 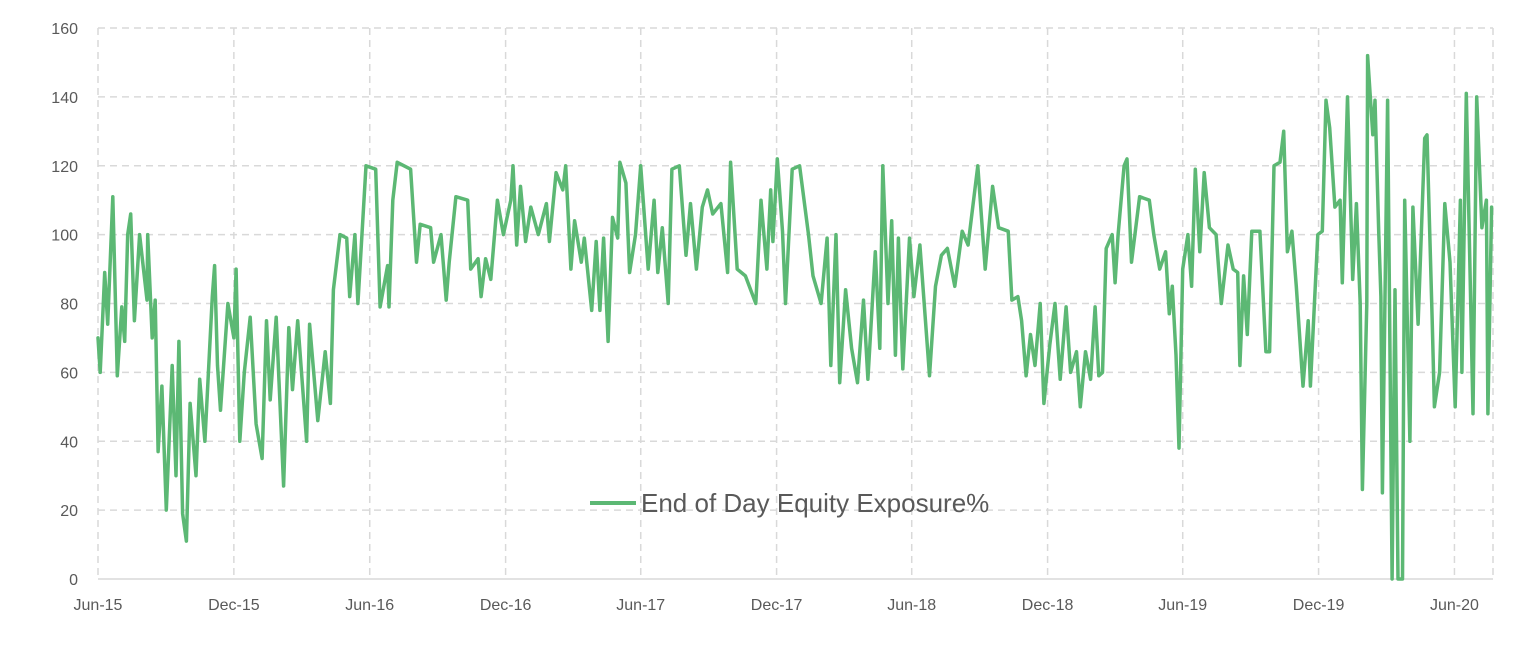 I want to click on y-tick-label: 40, so click(x=69, y=442).